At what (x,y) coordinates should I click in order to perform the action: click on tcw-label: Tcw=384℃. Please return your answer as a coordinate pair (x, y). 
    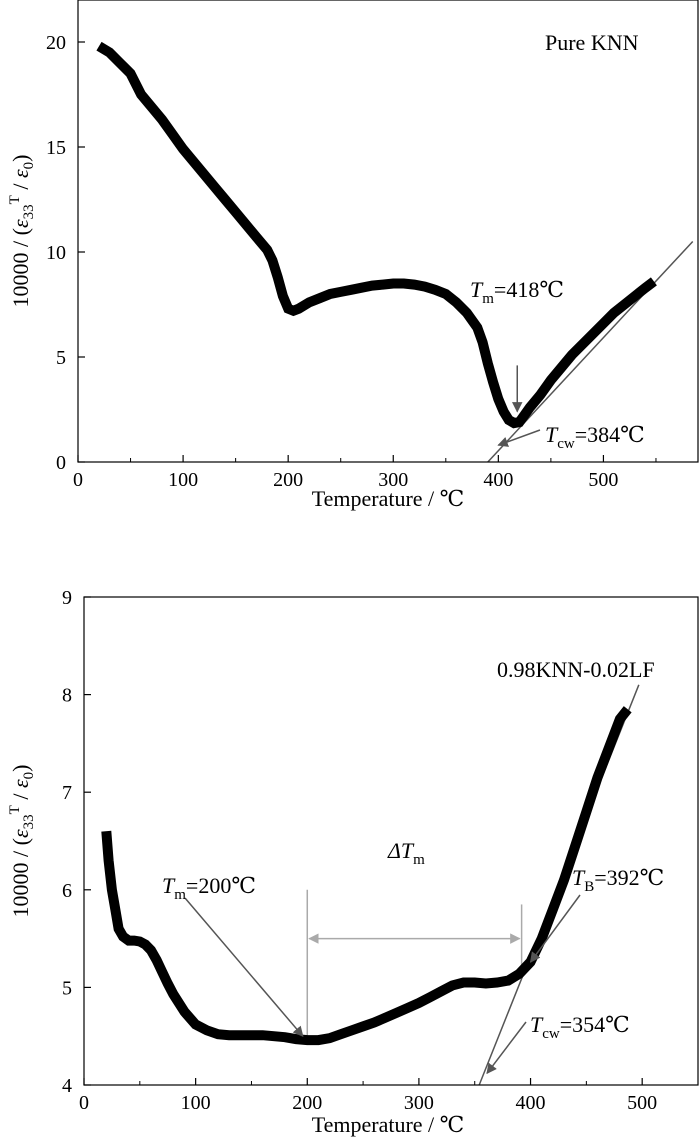
    Looking at the image, I should click on (595, 437).